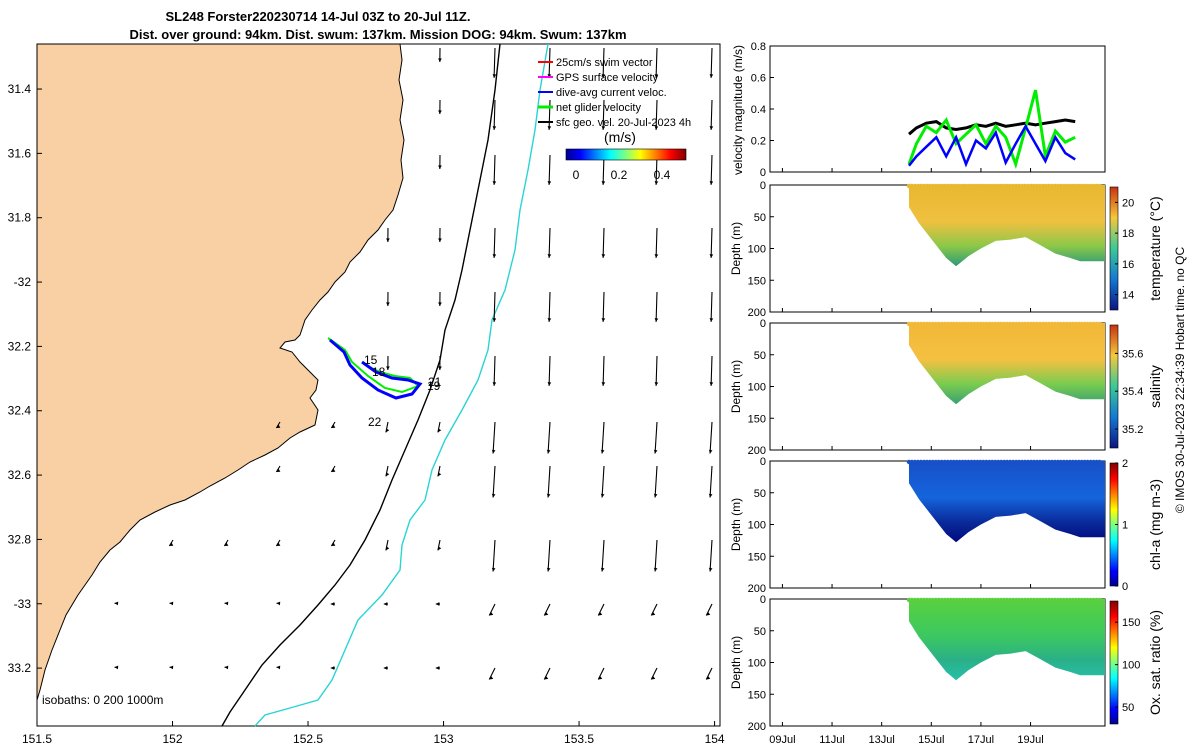  I want to click on track-label: 18, so click(379, 372).